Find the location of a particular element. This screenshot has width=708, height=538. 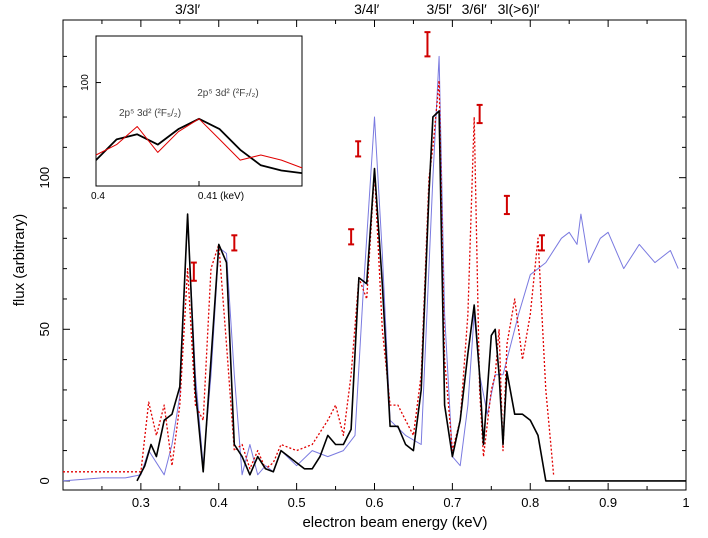

y-tick-label: 100 is located at coordinates (44, 178).